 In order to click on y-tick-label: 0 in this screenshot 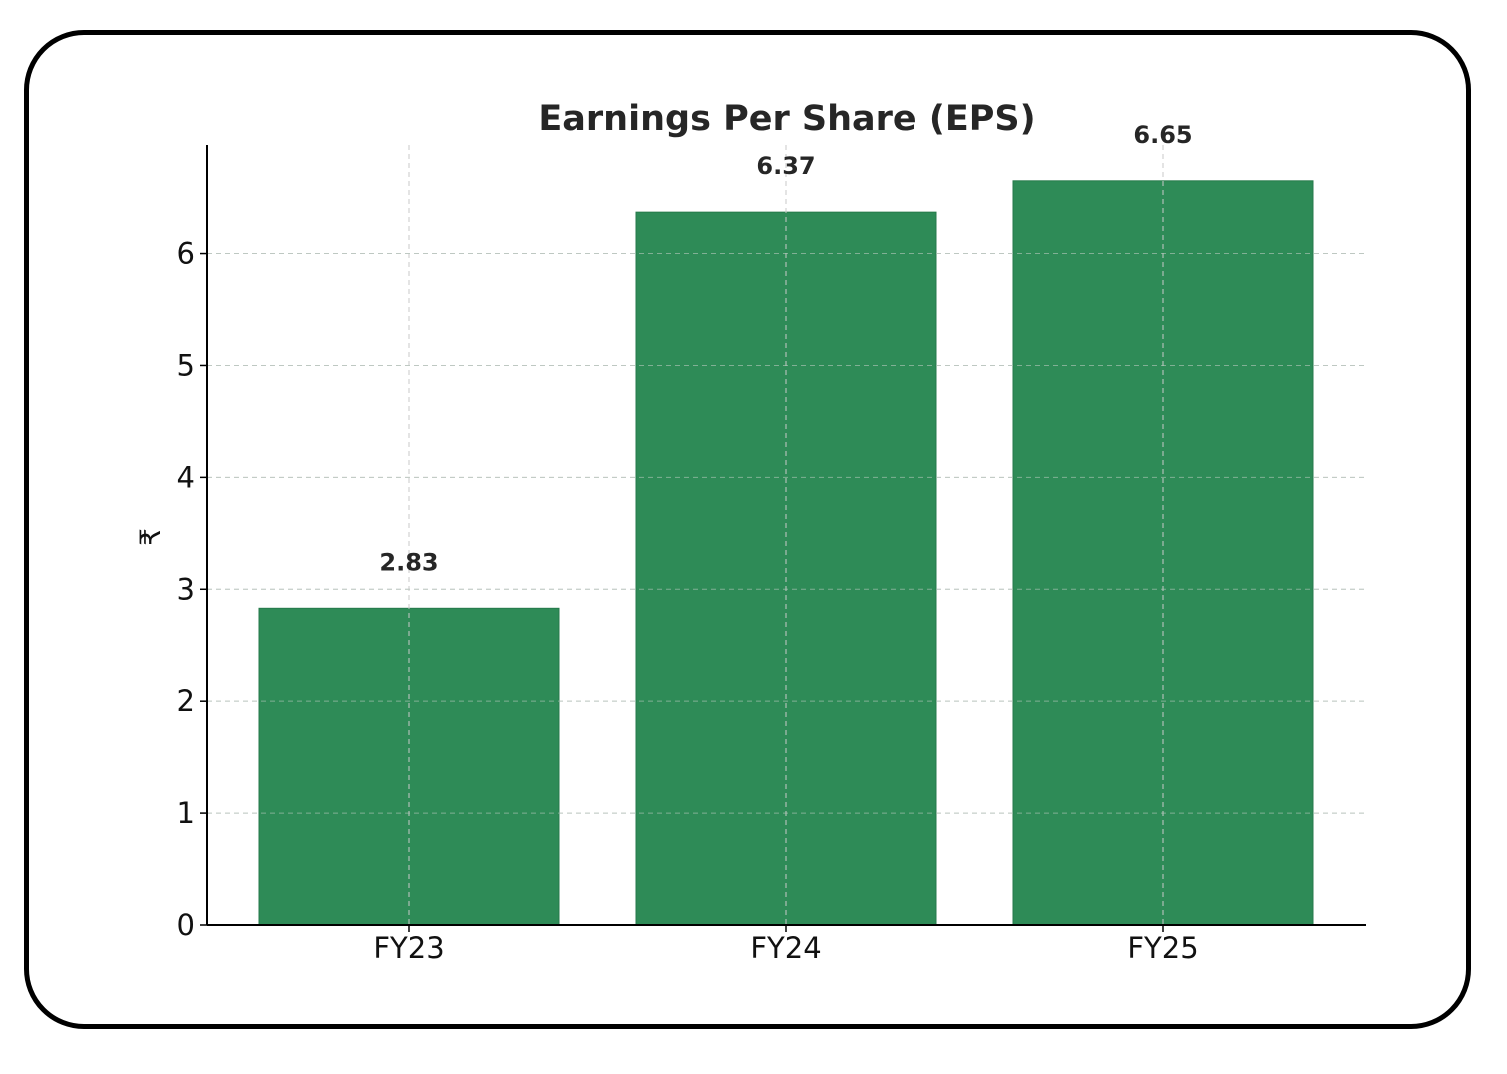, I will do `click(186, 925)`.